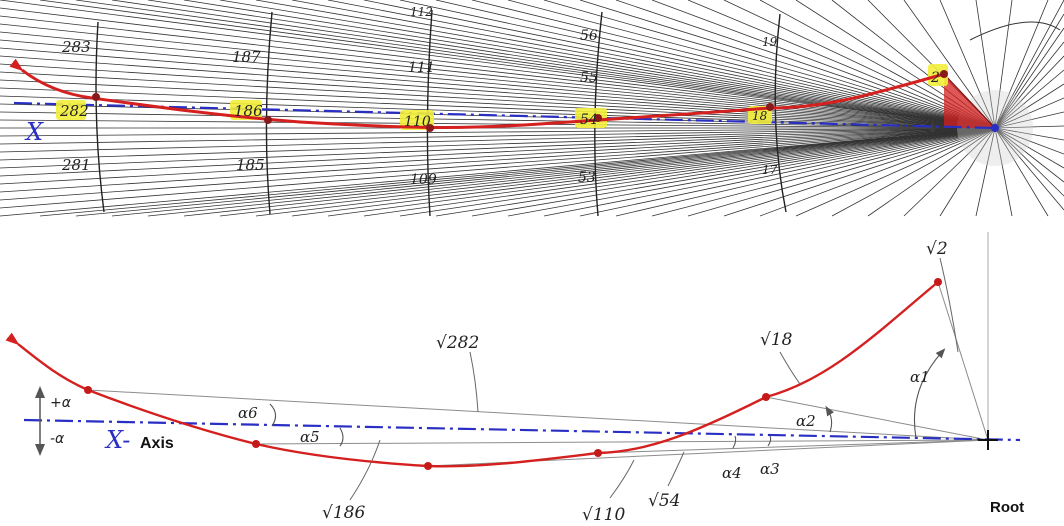 The width and height of the screenshot is (1064, 526). Describe the element at coordinates (76, 165) in the screenshot. I see `label-281: 281` at that location.